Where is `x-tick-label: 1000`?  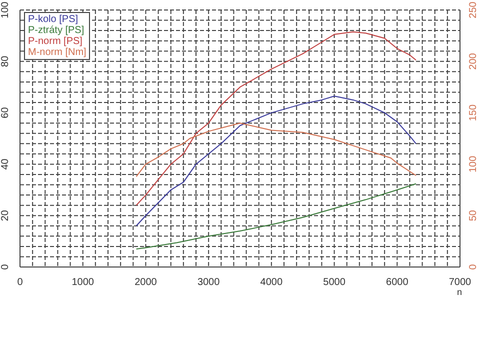 x-tick-label: 1000 is located at coordinates (83, 282).